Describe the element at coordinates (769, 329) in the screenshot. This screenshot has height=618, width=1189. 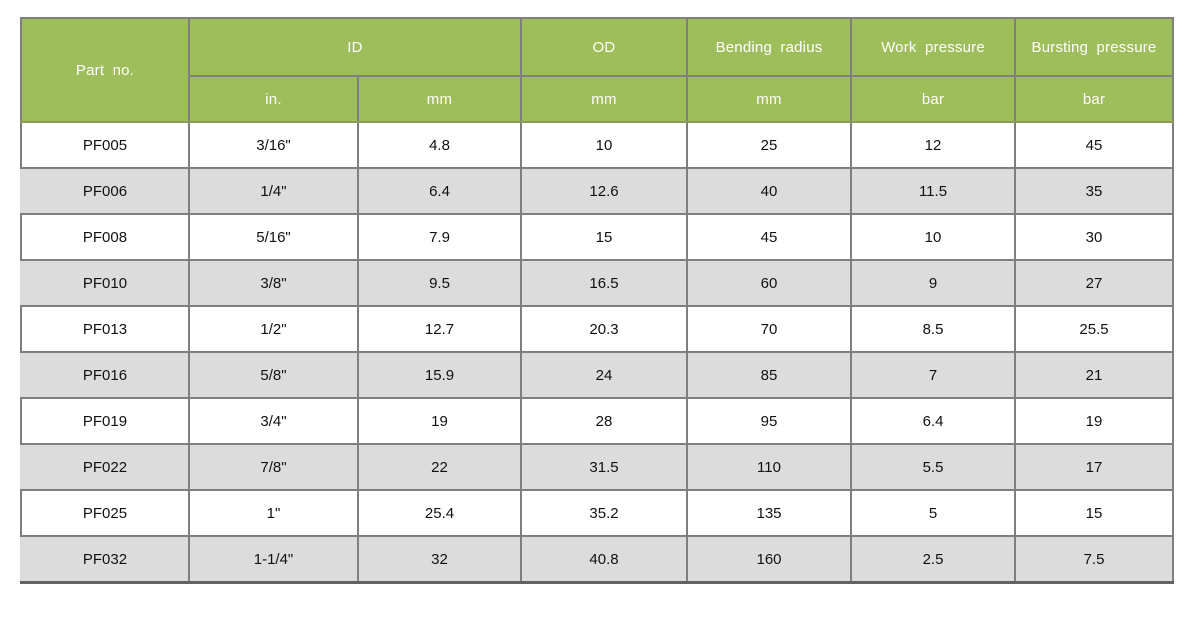
I see `cell-bending-radius: 70` at that location.